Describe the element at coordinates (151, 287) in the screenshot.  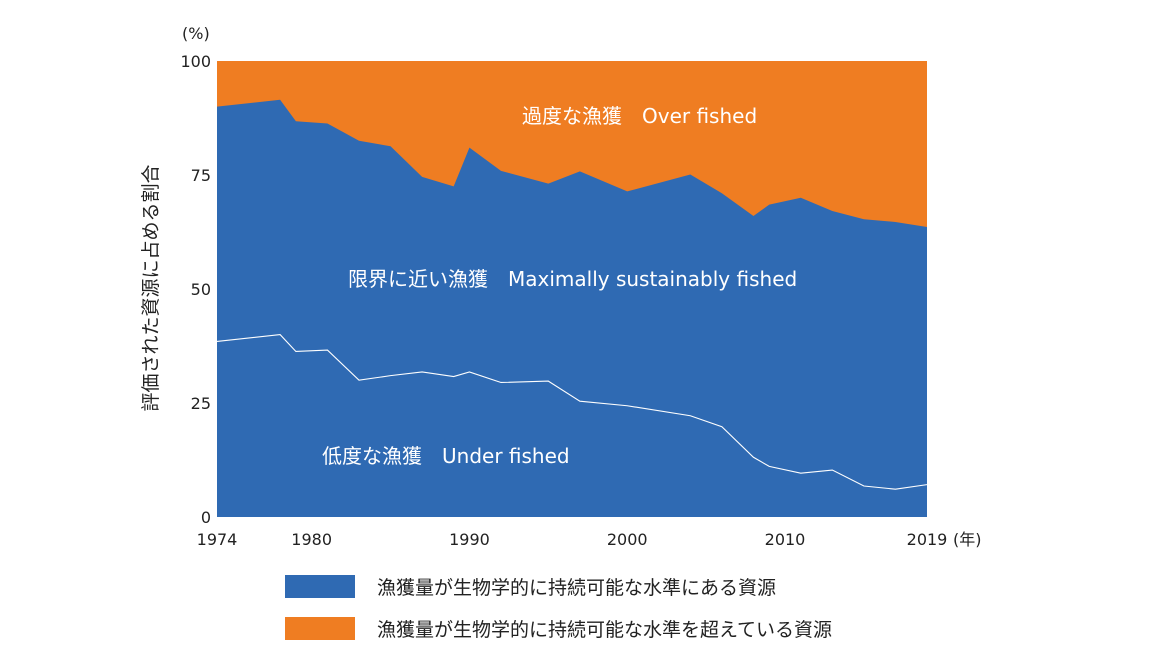
I see `y-axis-label: 評価された資源に占める割合` at that location.